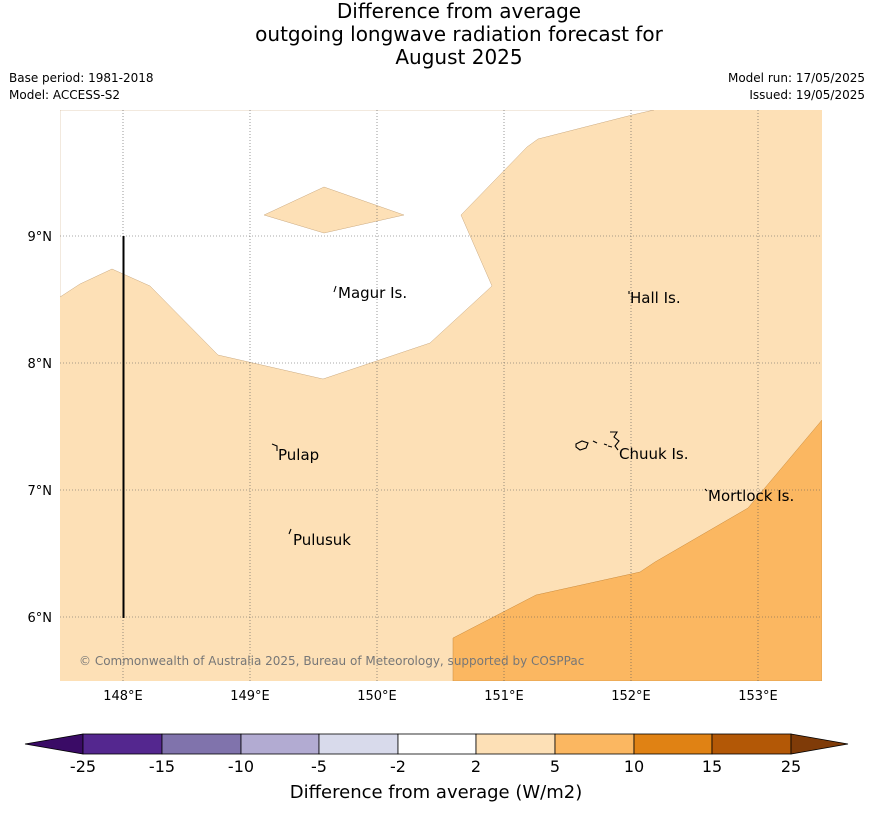  I want to click on model-run: Model run: 17/05/2025, so click(796, 78).